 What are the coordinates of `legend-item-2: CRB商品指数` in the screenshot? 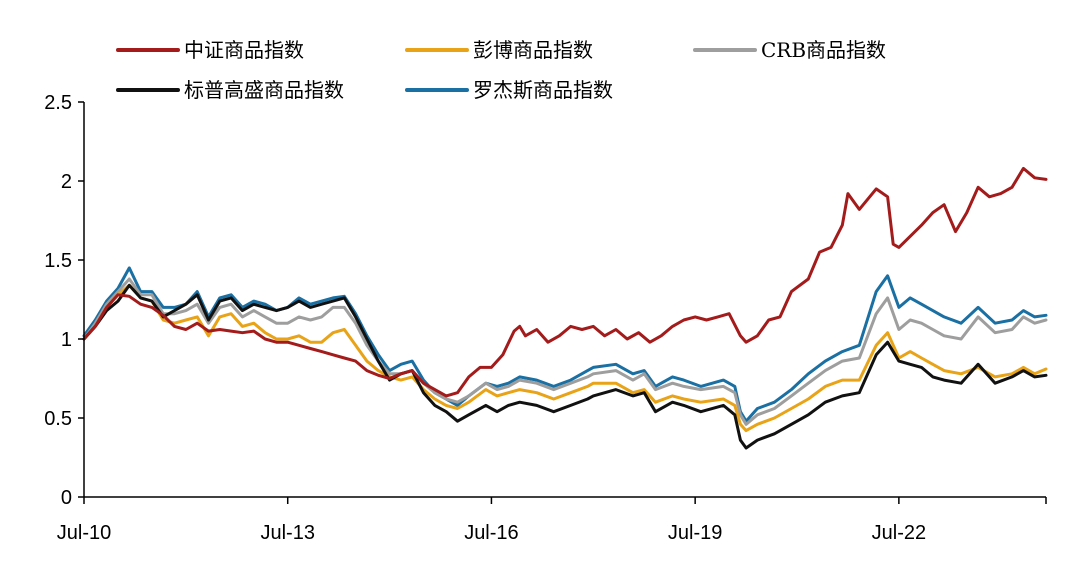 It's located at (789, 50).